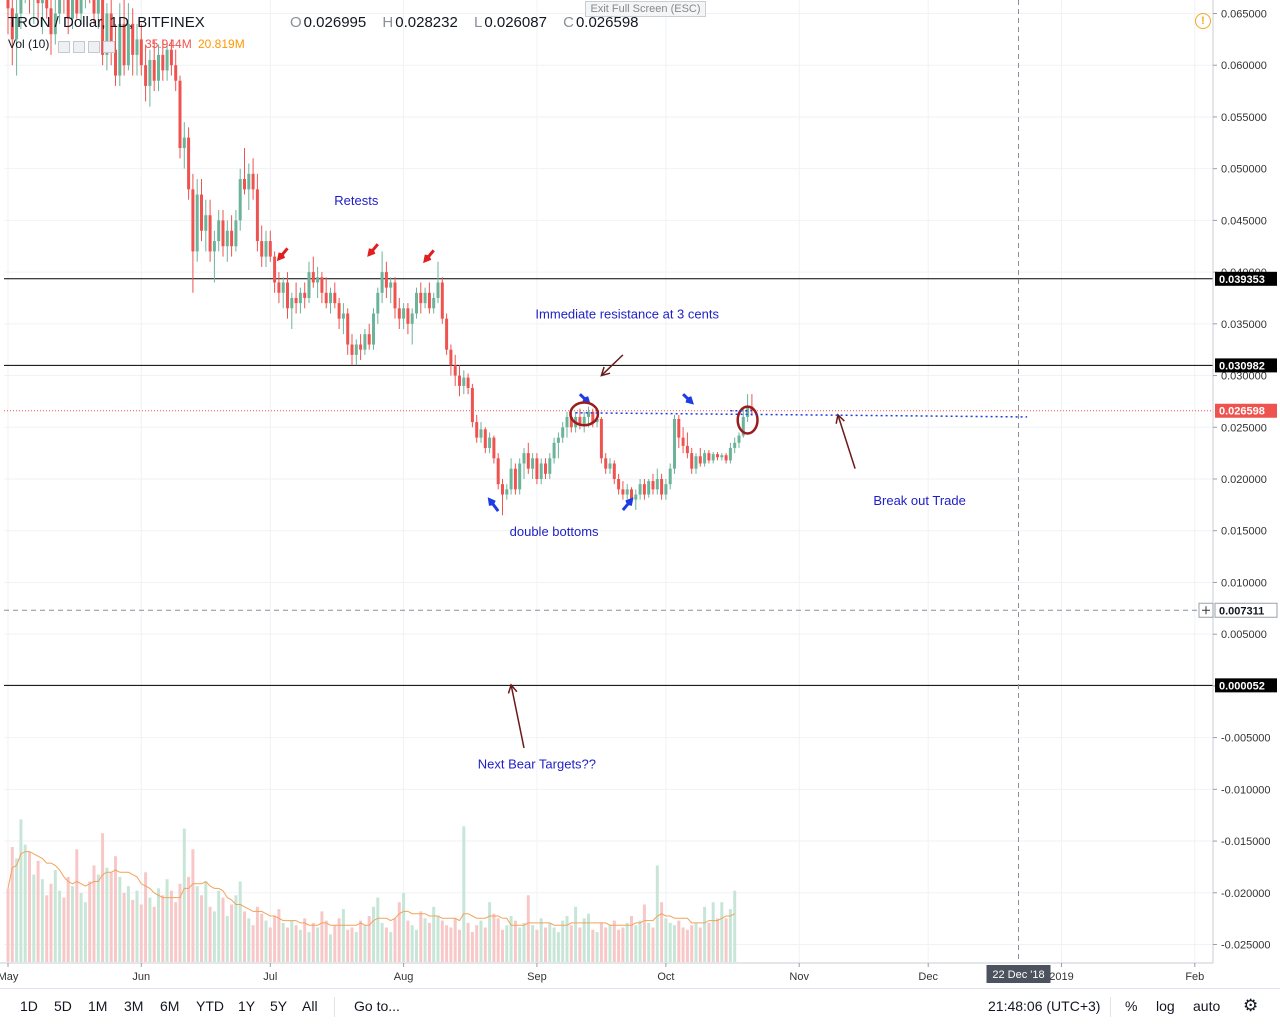 This screenshot has height=1025, width=1280. Describe the element at coordinates (1165, 1006) in the screenshot. I see `log-scale-button: log` at that location.